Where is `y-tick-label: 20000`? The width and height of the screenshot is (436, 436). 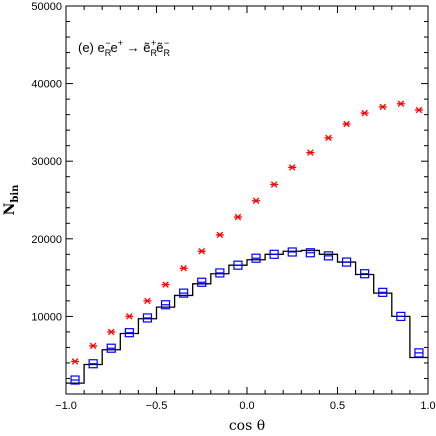
y-tick-label: 20000 is located at coordinates (46, 240).